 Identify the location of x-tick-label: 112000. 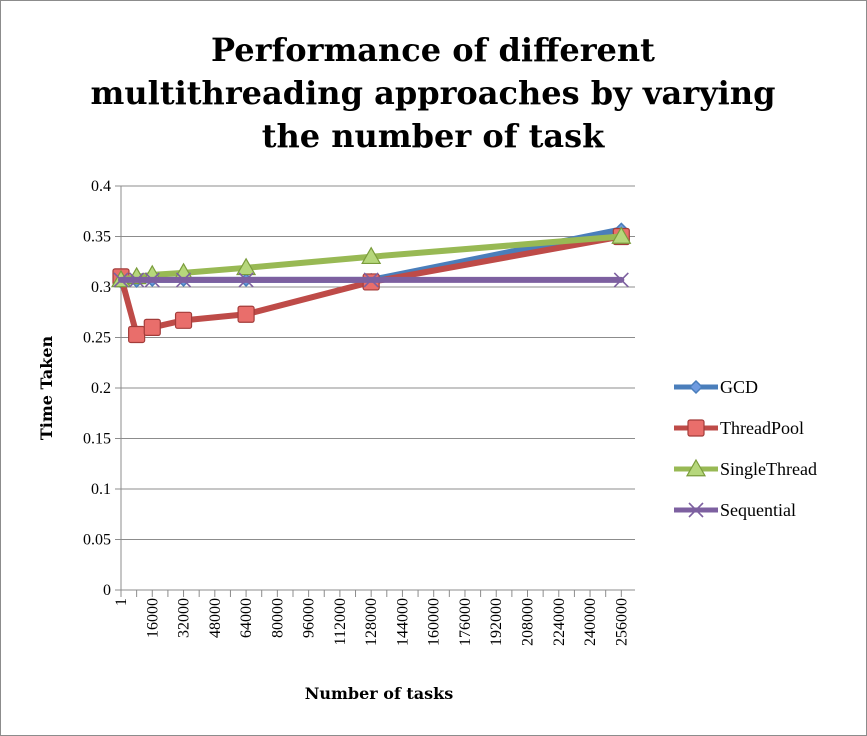
(340, 621).